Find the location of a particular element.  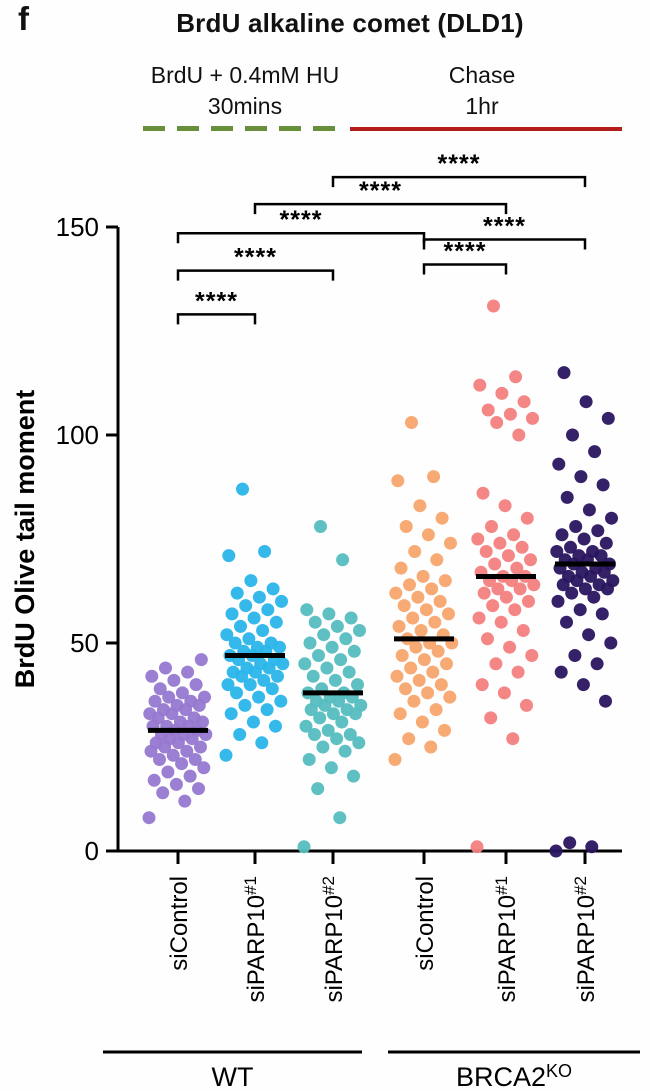

y-tick-label: 150 is located at coordinates (77, 227).